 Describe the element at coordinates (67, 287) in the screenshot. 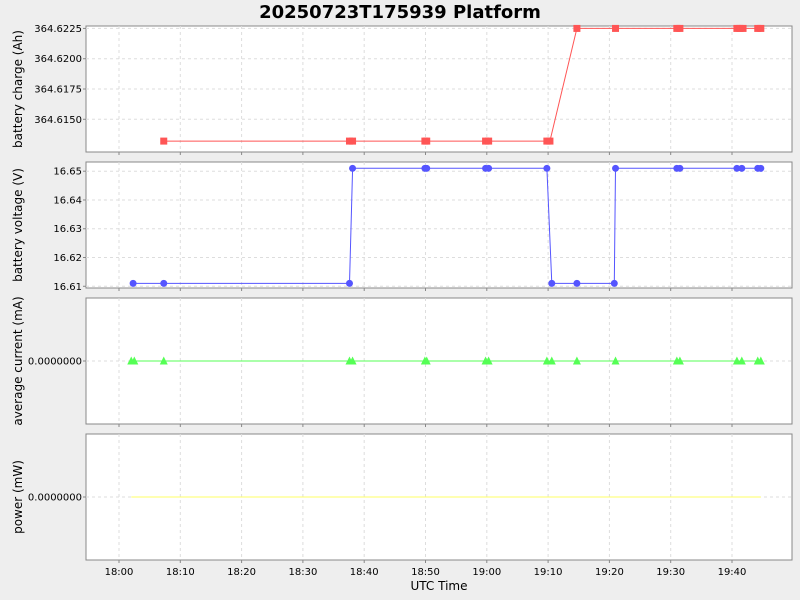

I see `y-tick-label: 16.61` at that location.